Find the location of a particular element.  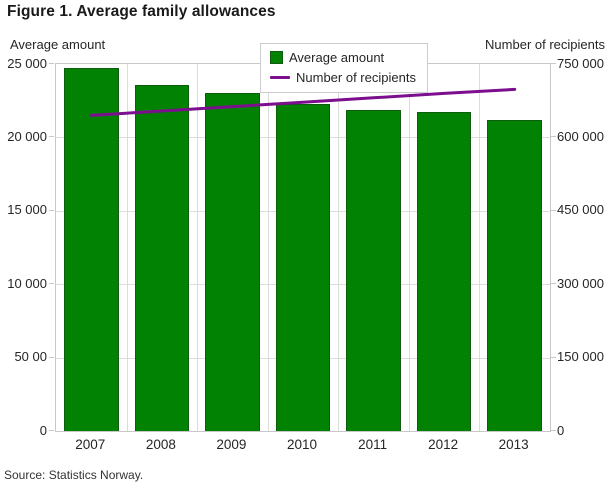

bar-2011 is located at coordinates (373, 270).